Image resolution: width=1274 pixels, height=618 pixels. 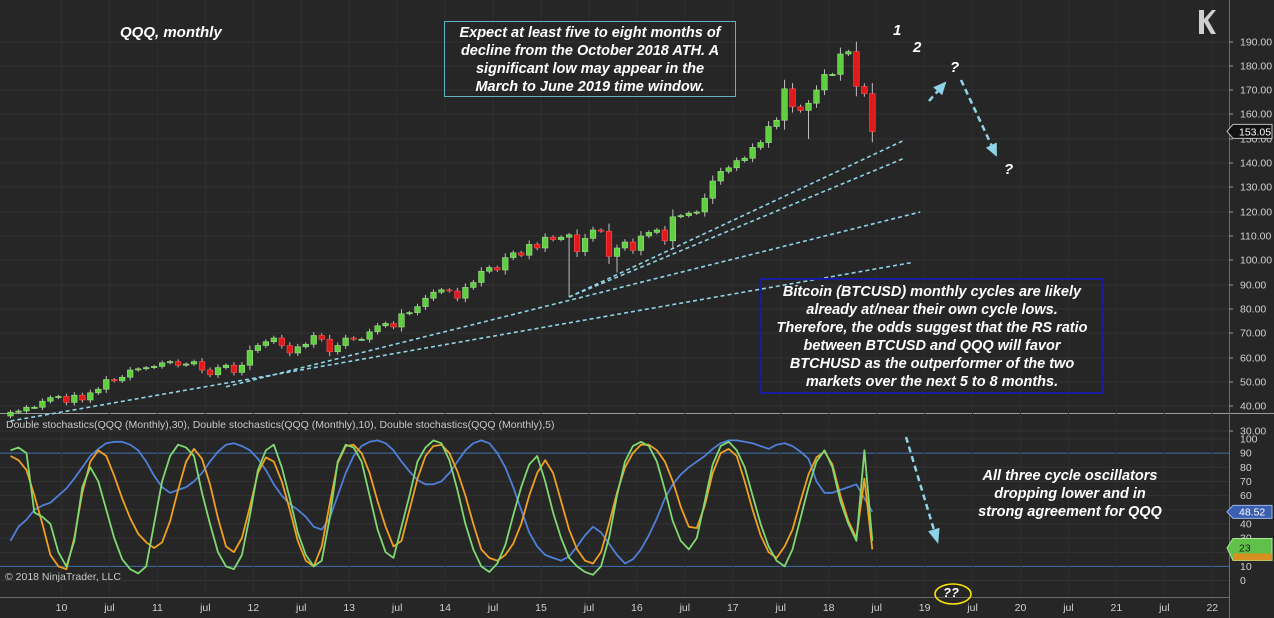 What do you see at coordinates (1256, 188) in the screenshot?
I see `price-tick-label: 130.00` at bounding box center [1256, 188].